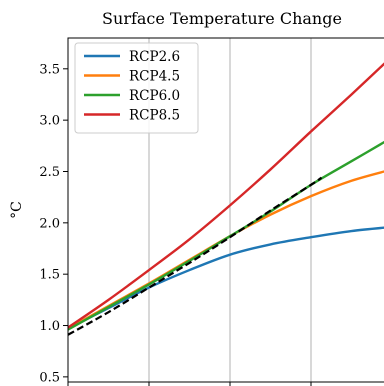 This screenshot has width=384, height=386. What do you see at coordinates (222, 18) in the screenshot?
I see `chart-title: Surface Temperature Change` at bounding box center [222, 18].